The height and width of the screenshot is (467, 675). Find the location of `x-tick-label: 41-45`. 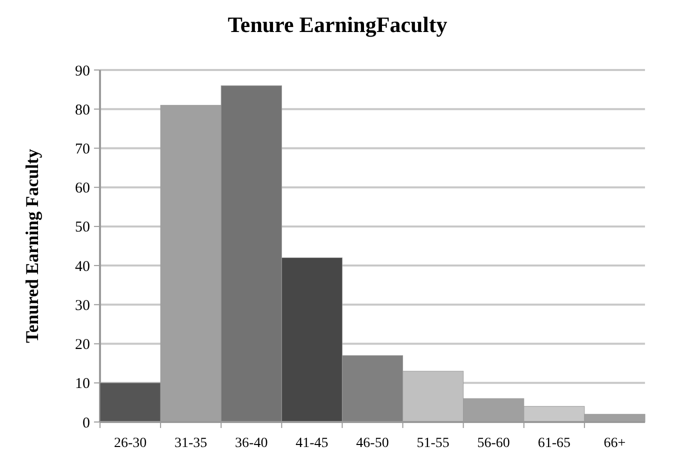

x-tick-label: 41-45 is located at coordinates (312, 443).